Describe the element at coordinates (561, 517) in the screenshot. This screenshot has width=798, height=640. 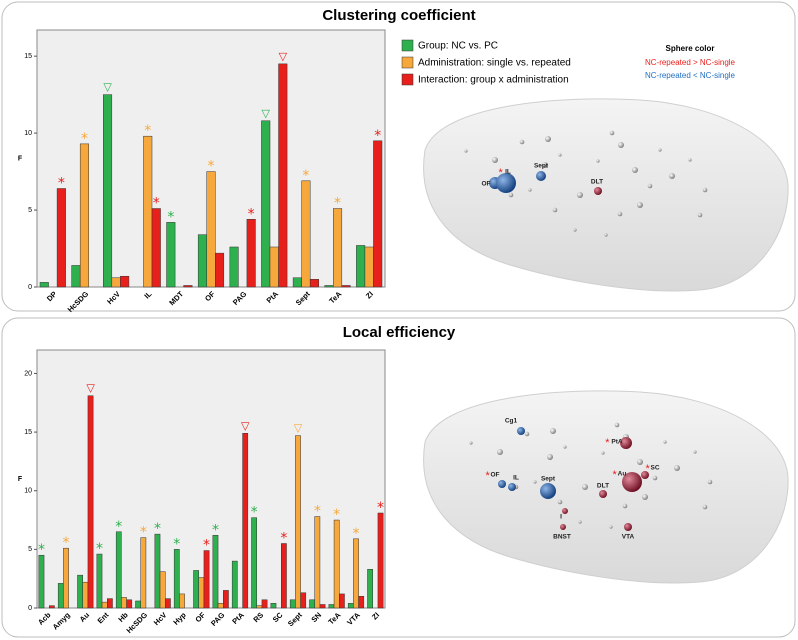
I see `region-label: I` at that location.